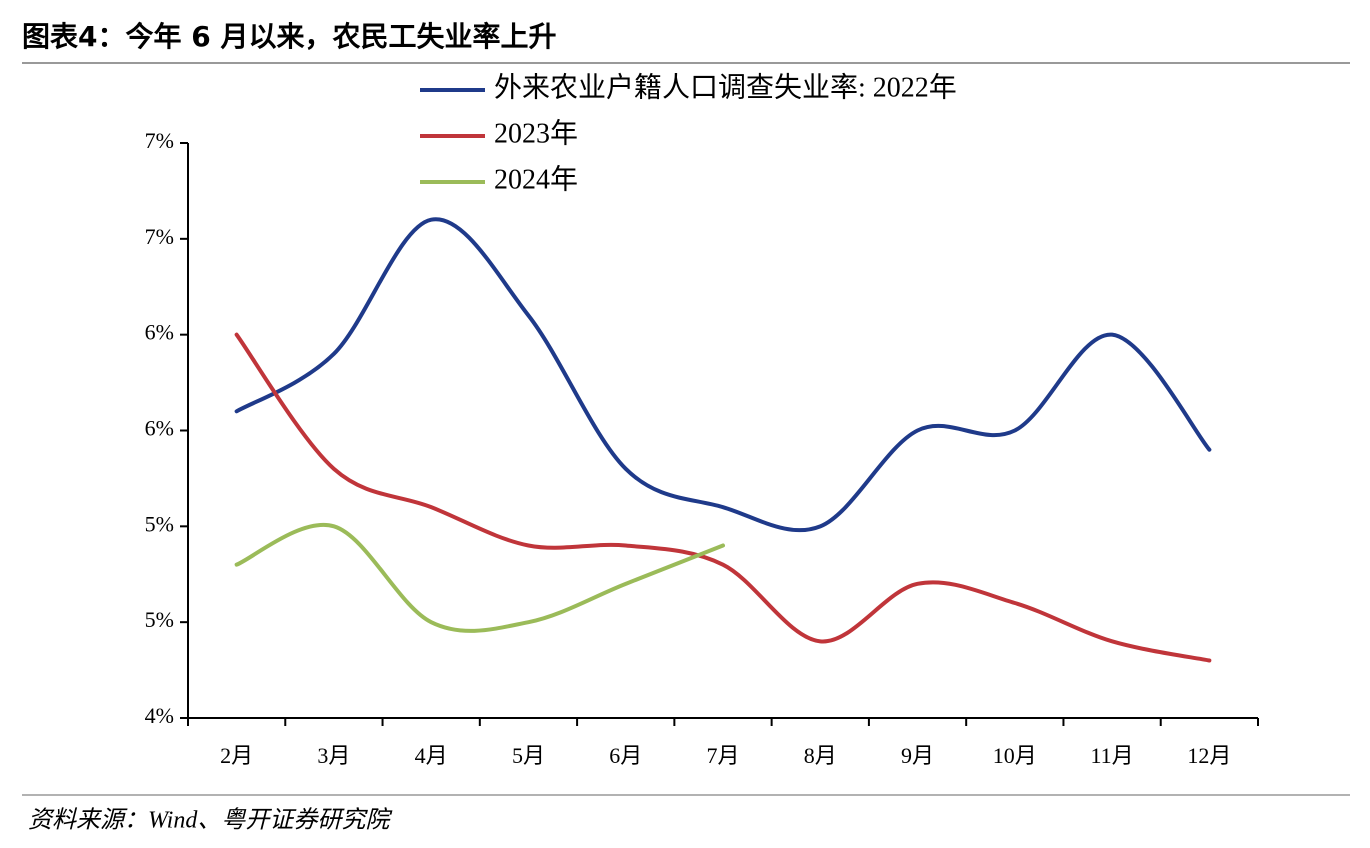 The image size is (1370, 848). Describe the element at coordinates (722, 755) in the screenshot. I see `x-tick-label: 7月` at that location.